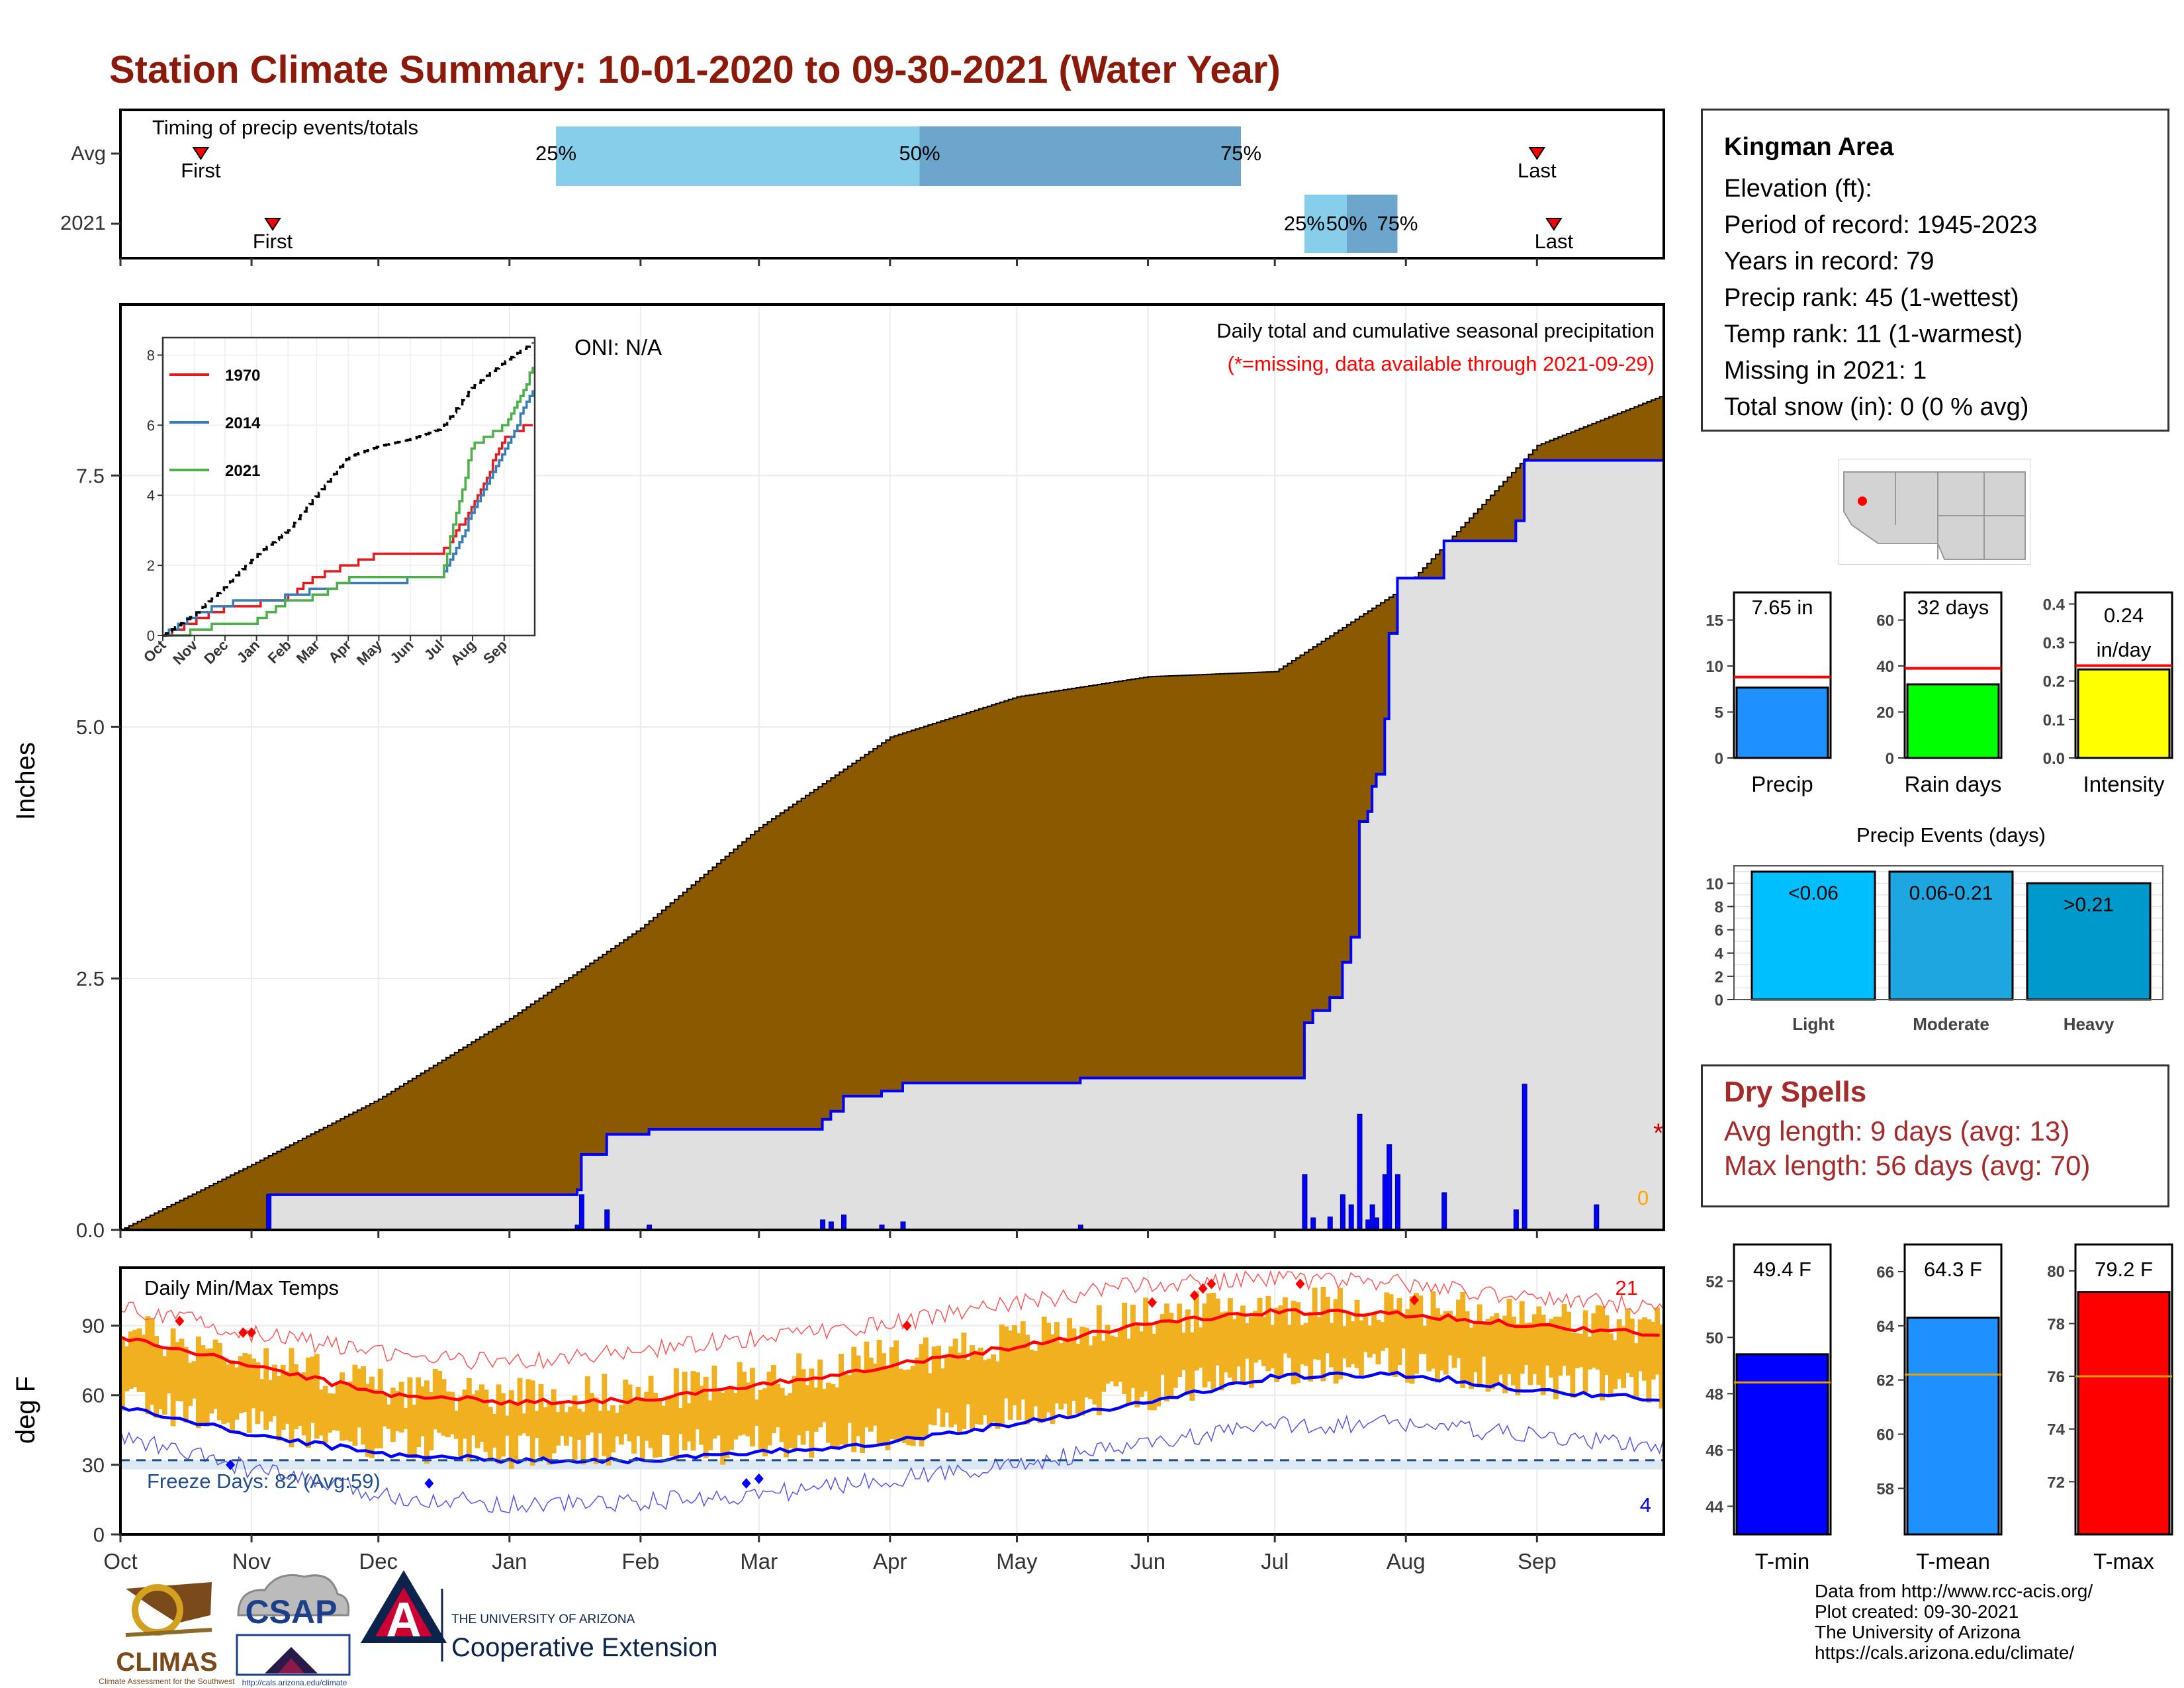  What do you see at coordinates (1953, 1269) in the screenshot?
I see `tbar-value-label: 64.3 F` at bounding box center [1953, 1269].